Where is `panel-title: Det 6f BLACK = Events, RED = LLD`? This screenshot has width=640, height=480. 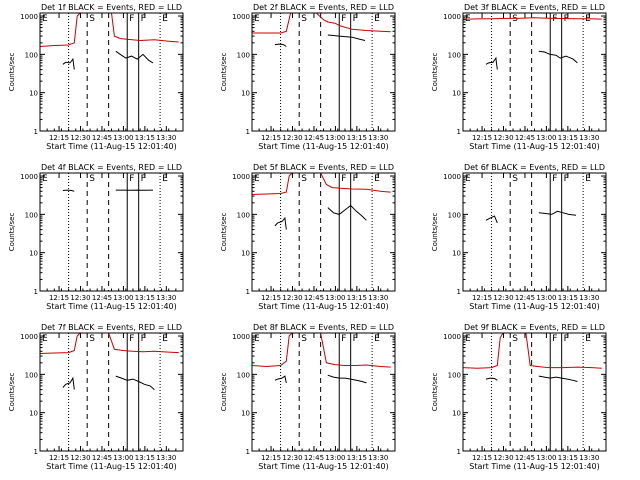
panel-title: Det 6f BLACK = Events, RED = LLD is located at coordinates (534, 167).